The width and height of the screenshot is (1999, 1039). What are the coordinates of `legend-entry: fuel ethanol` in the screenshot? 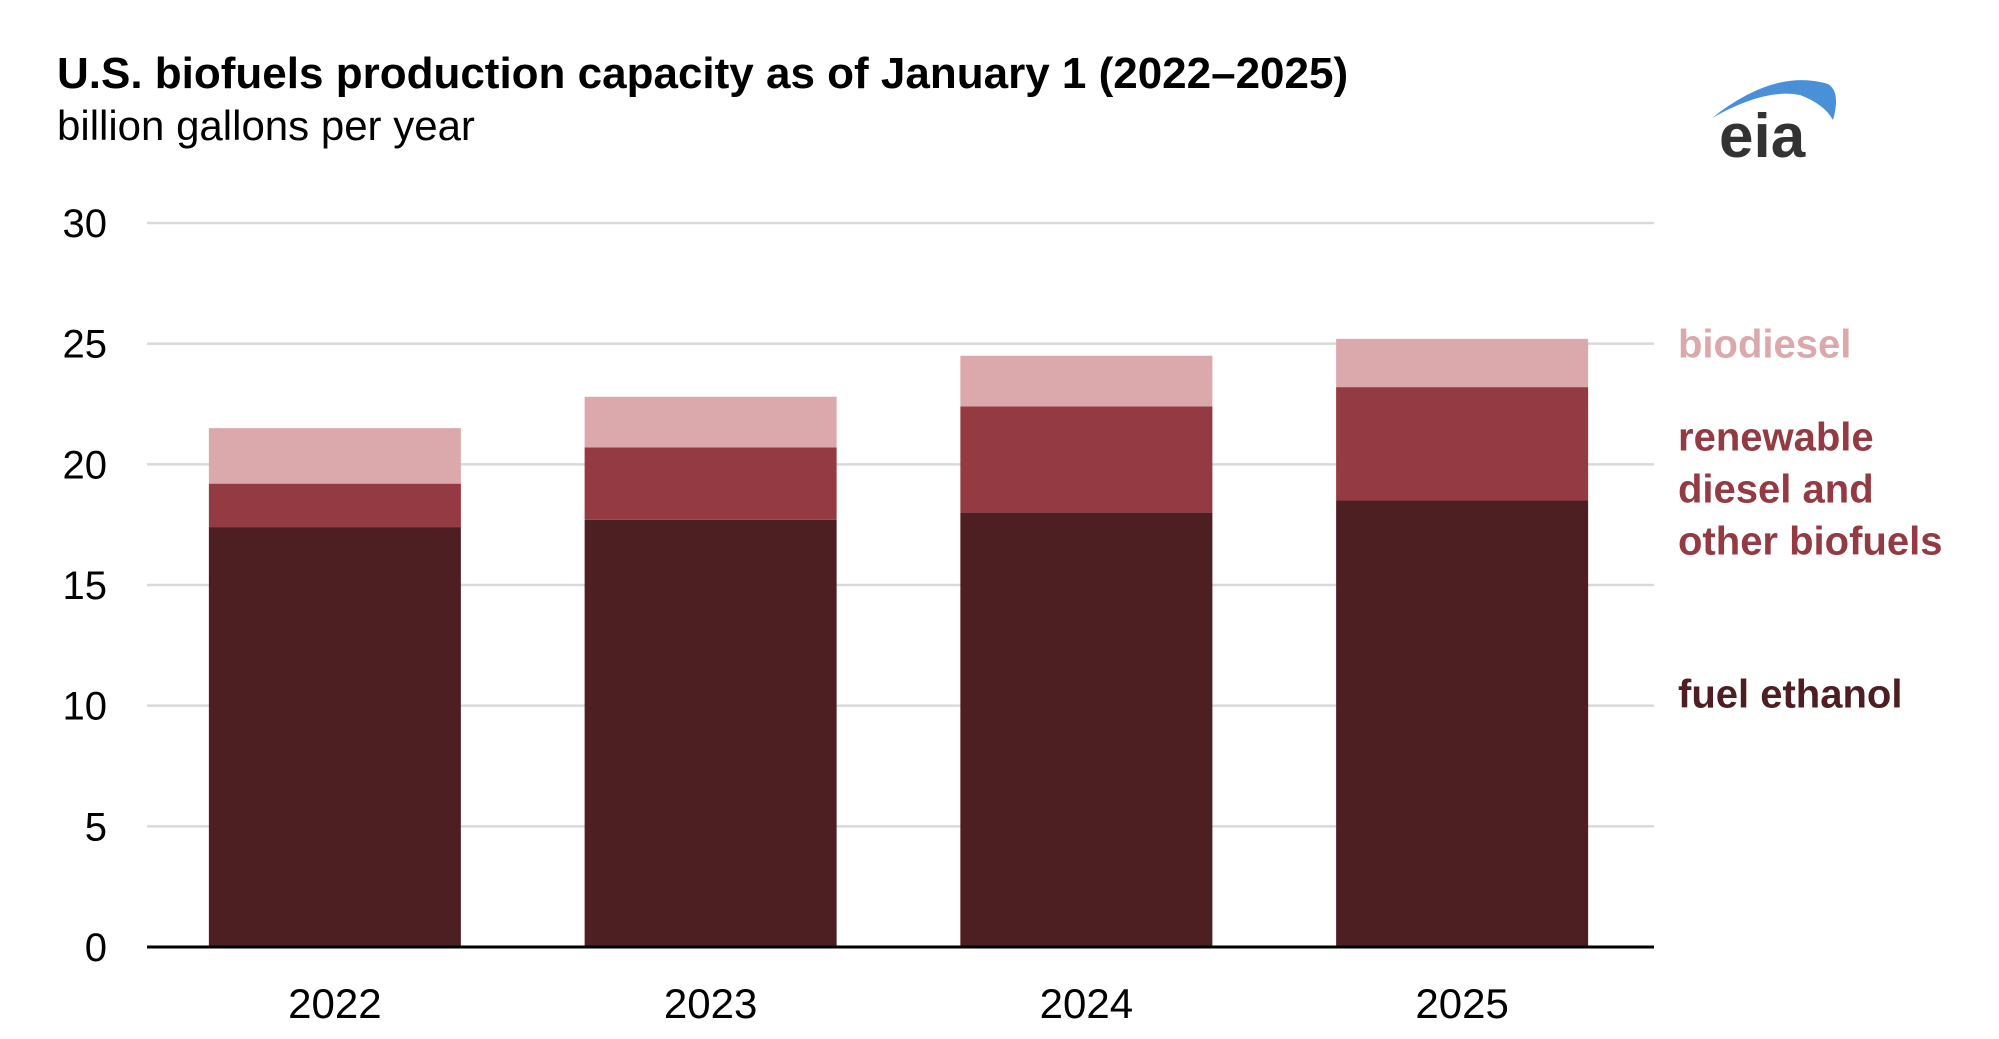 It's located at (1790, 695).